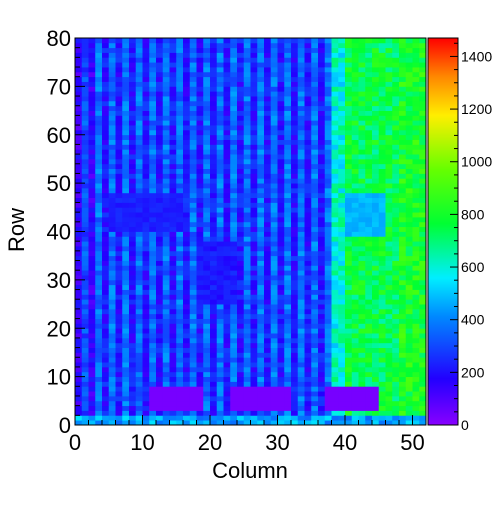 This screenshot has height=505, width=500. Describe the element at coordinates (59, 135) in the screenshot. I see `y-tick-label: 60` at that location.